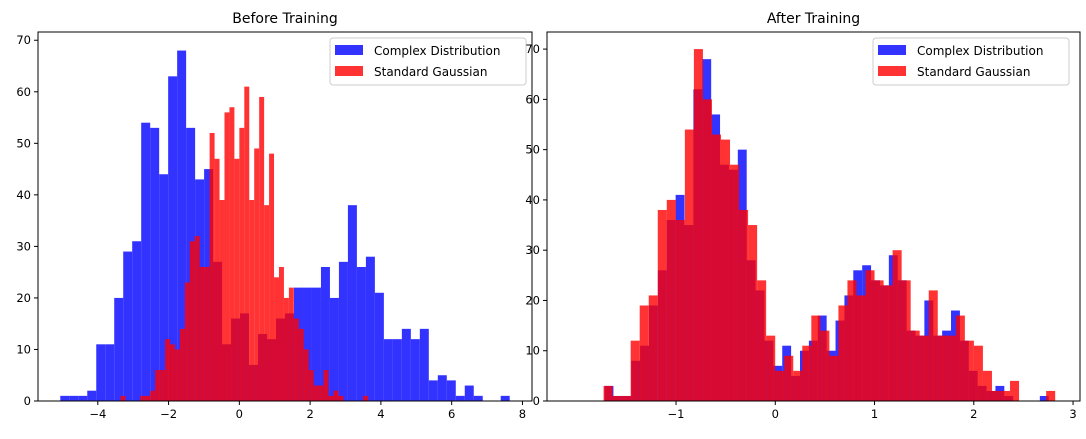 The image size is (1086, 439). What do you see at coordinates (892, 71) in the screenshot?
I see `legend-swatch` at bounding box center [892, 71].